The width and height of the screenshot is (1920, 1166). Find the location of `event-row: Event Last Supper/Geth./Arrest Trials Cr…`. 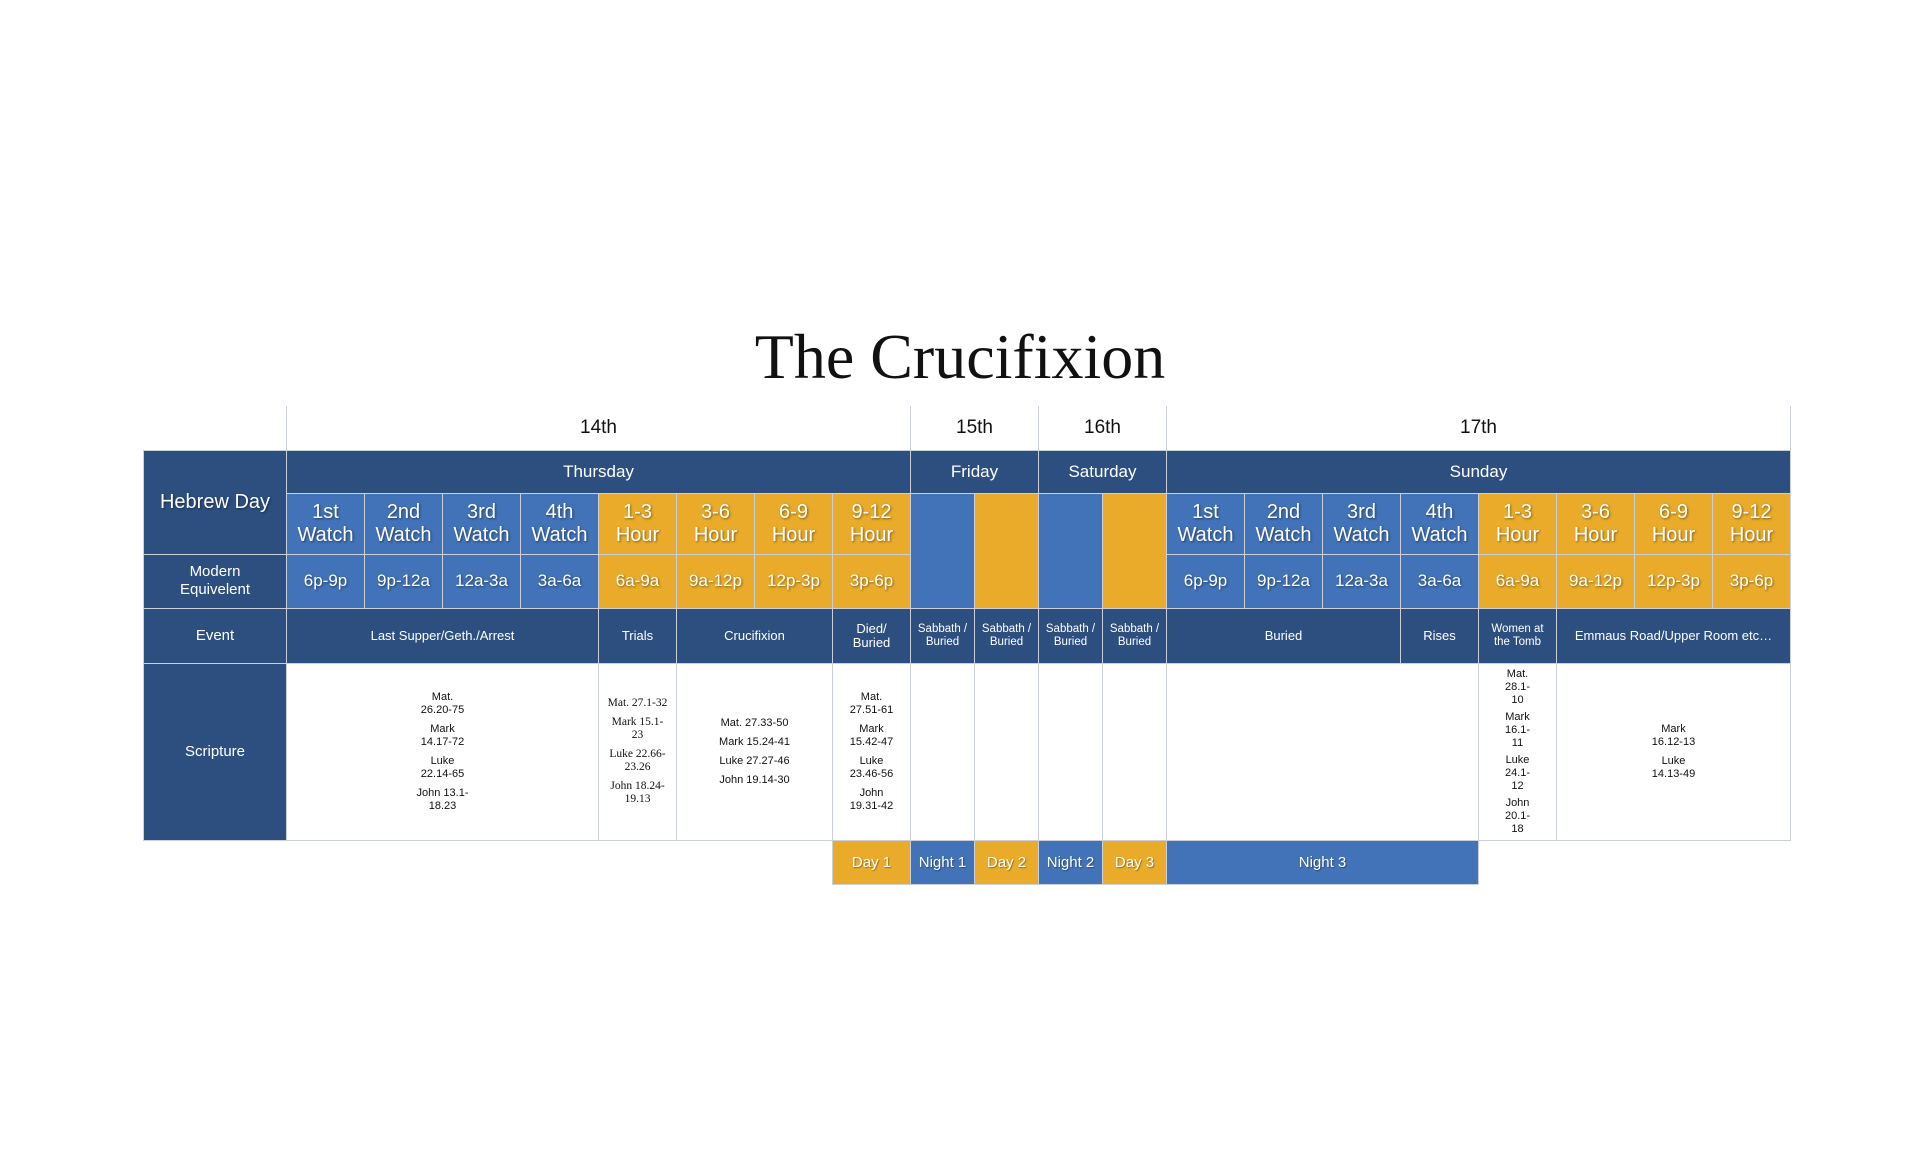

event-row: Event Last Supper/Geth./Arrest Trials Cr… is located at coordinates (967, 635).